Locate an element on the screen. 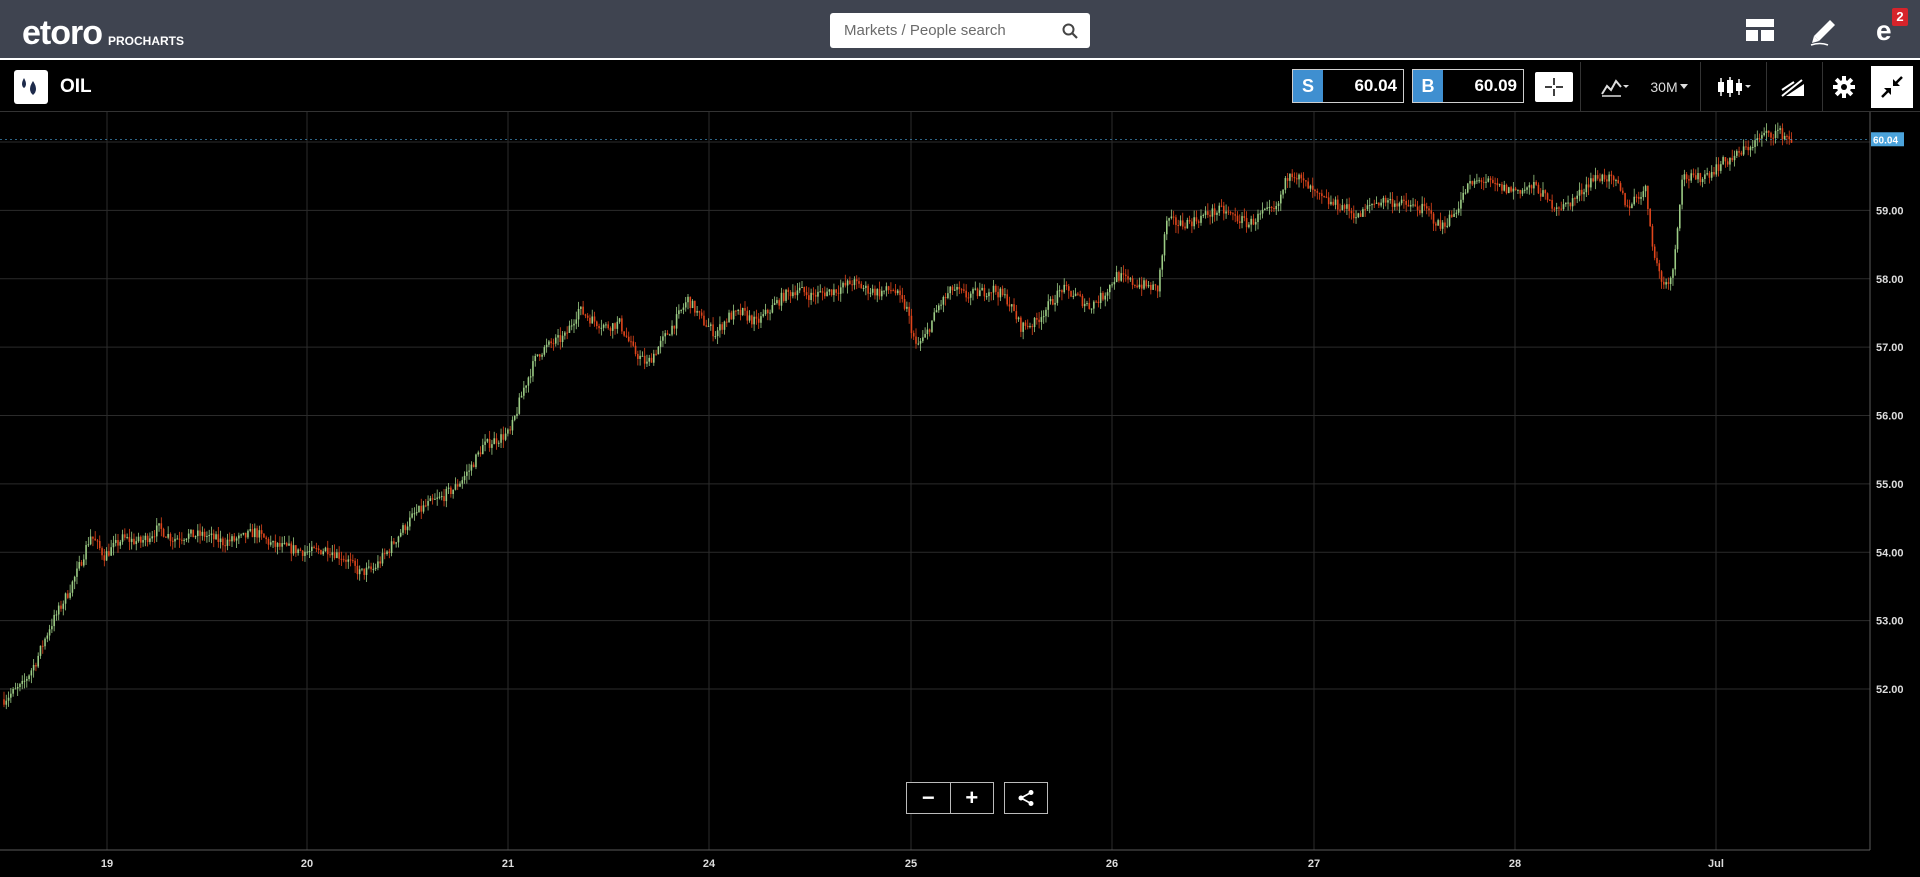 The image size is (1920, 877). fullscreen-toggle-button is located at coordinates (1892, 87).